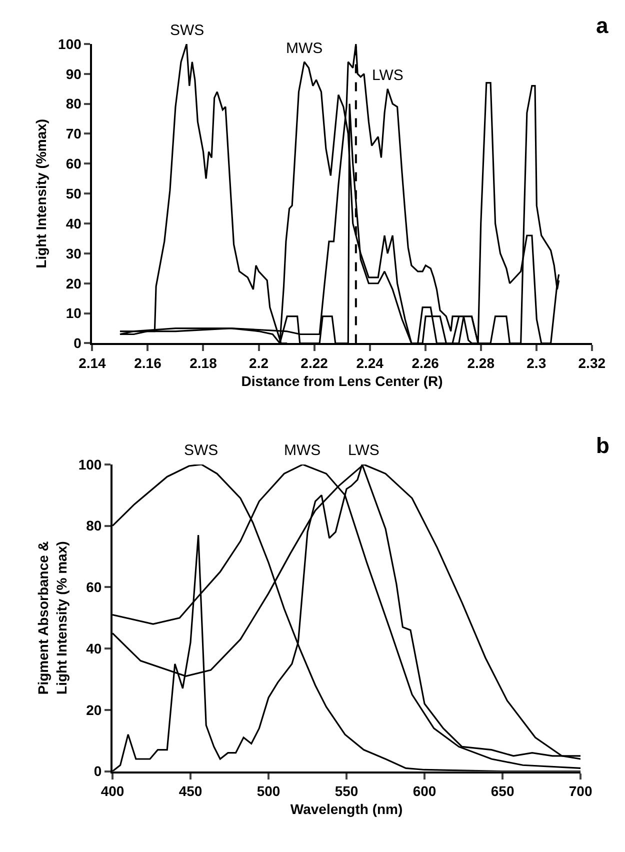 The height and width of the screenshot is (852, 625). Describe the element at coordinates (314, 363) in the screenshot. I see `x-tick-label: 2.22` at that location.